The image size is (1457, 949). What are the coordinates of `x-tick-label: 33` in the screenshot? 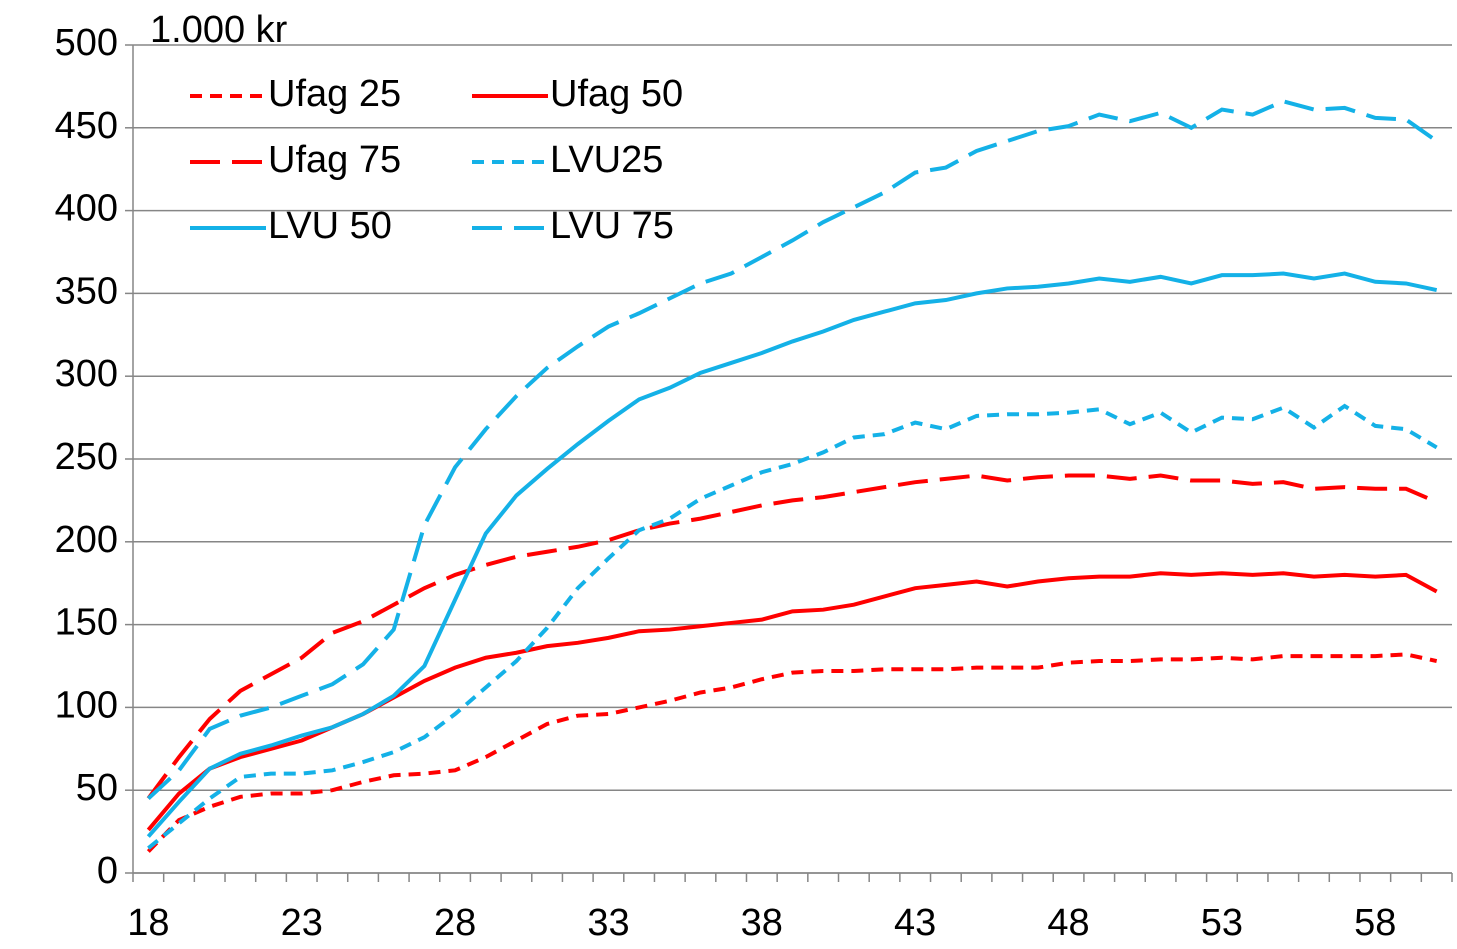 It's located at (608, 923).